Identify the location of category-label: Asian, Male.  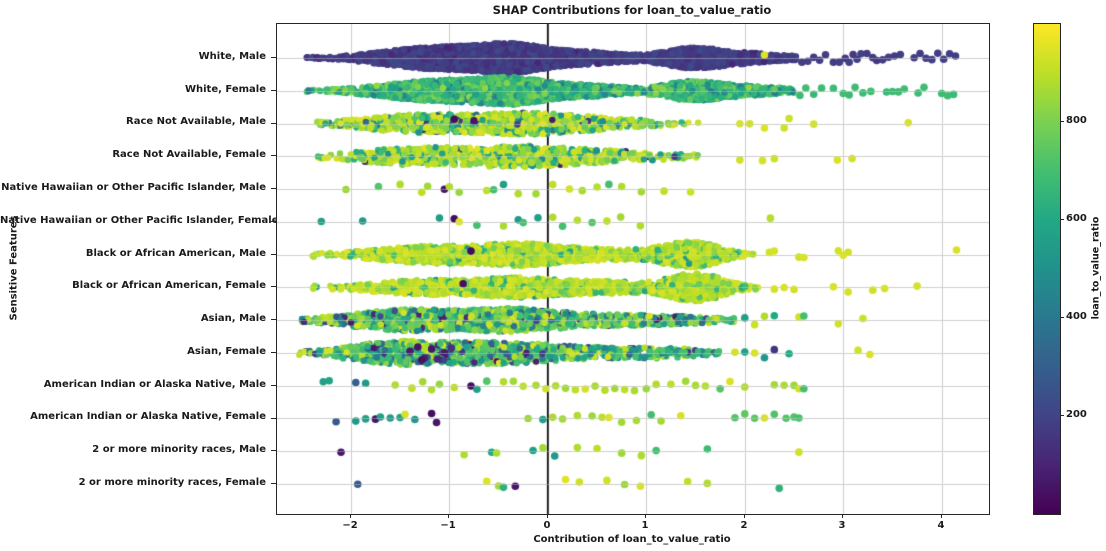
(233, 318).